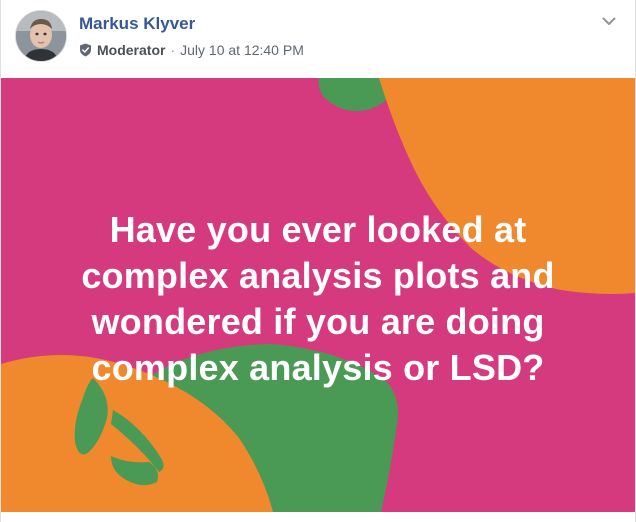  What do you see at coordinates (85, 50) in the screenshot?
I see `shield-check-icon` at bounding box center [85, 50].